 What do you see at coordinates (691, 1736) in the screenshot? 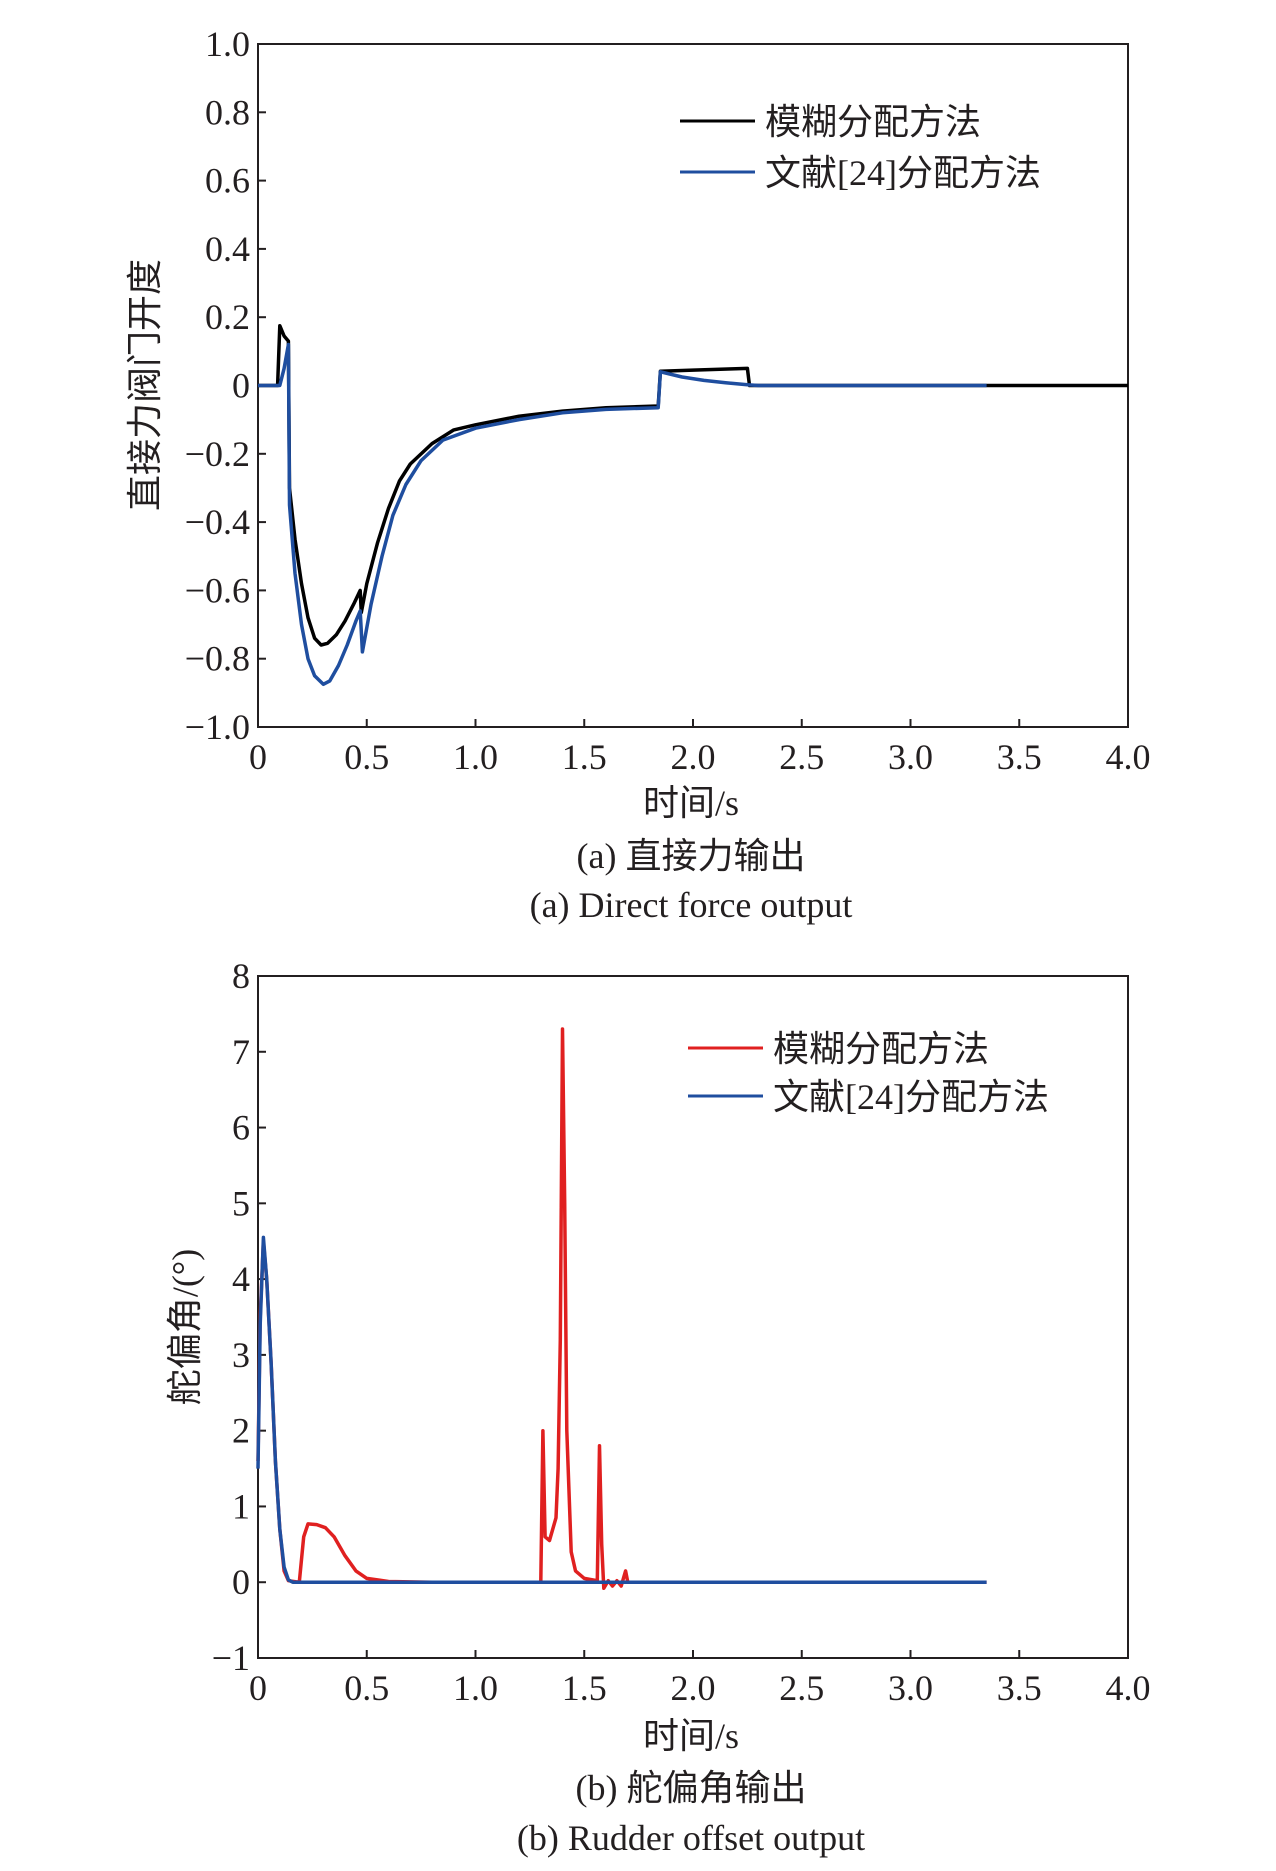
I see `chart-b-x-axis-label: 时间/s` at bounding box center [691, 1736].